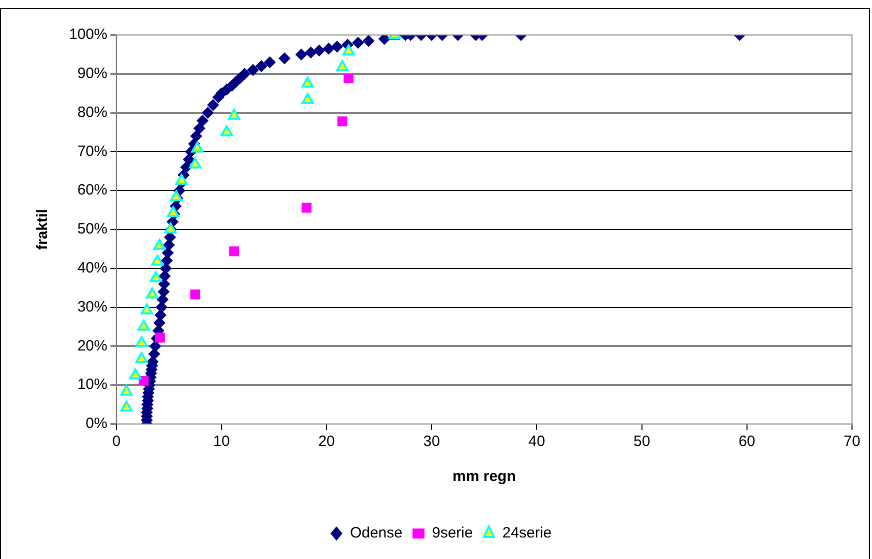  Describe the element at coordinates (747, 441) in the screenshot. I see `x-tick-label: 60` at that location.